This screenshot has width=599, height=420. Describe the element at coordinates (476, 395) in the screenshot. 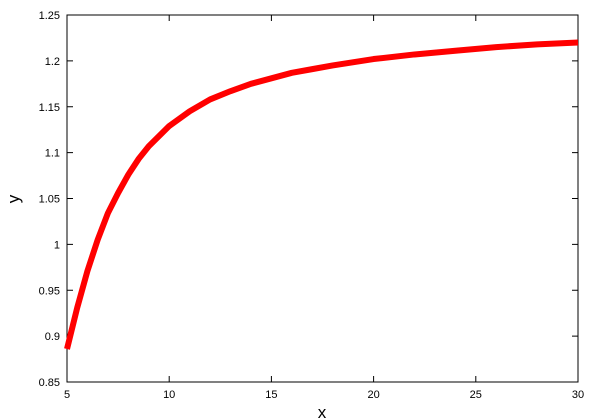

I see `x-tick-label: 25` at that location.